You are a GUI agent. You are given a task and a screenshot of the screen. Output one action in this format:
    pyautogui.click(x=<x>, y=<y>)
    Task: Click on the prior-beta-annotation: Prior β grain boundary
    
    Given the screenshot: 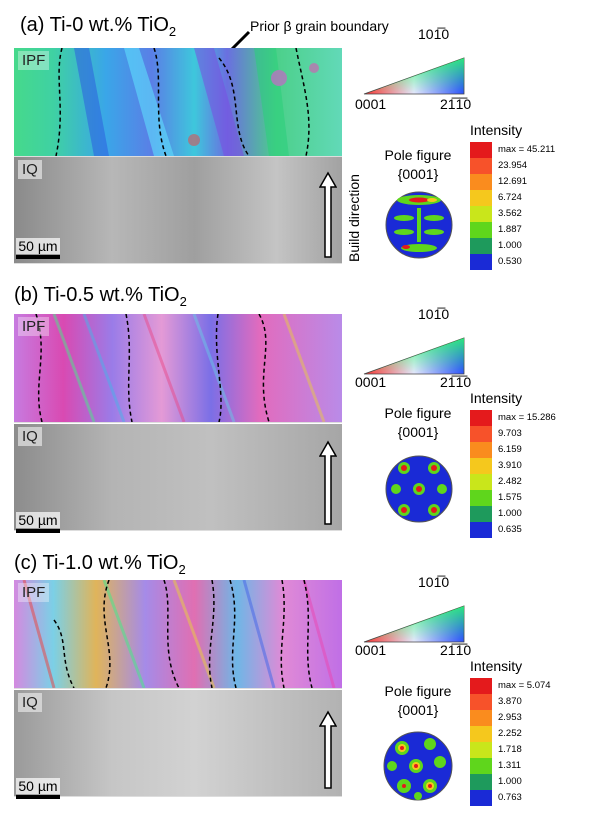 What is the action you would take?
    pyautogui.click(x=319, y=26)
    